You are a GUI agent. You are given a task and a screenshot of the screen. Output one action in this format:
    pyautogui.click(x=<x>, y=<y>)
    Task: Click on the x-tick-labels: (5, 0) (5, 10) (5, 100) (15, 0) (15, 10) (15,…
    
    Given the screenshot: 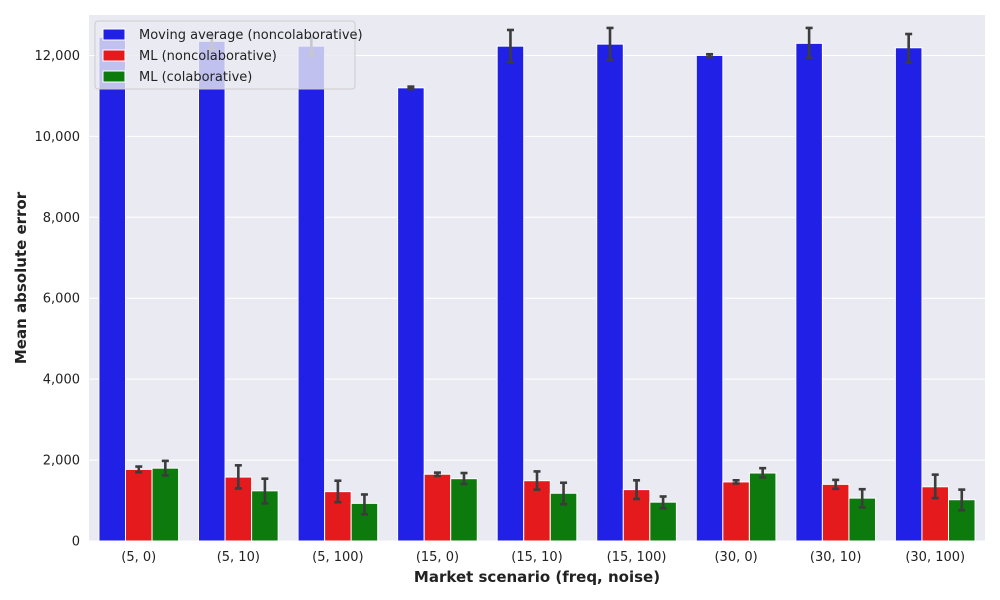 What is the action you would take?
    pyautogui.click(x=543, y=557)
    